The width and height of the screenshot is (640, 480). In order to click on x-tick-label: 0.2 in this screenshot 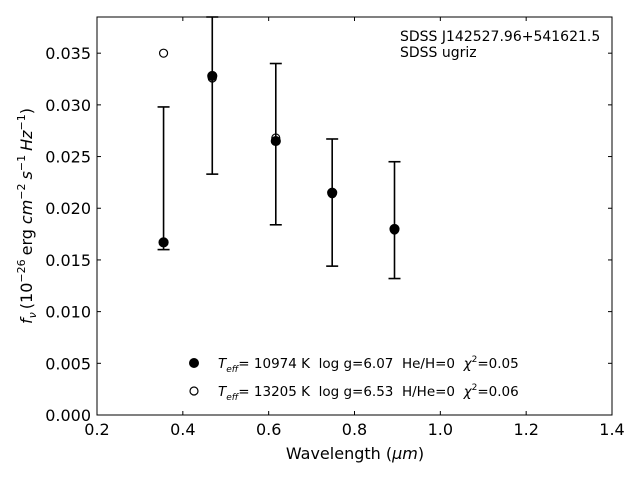, I will do `click(96, 429)`.